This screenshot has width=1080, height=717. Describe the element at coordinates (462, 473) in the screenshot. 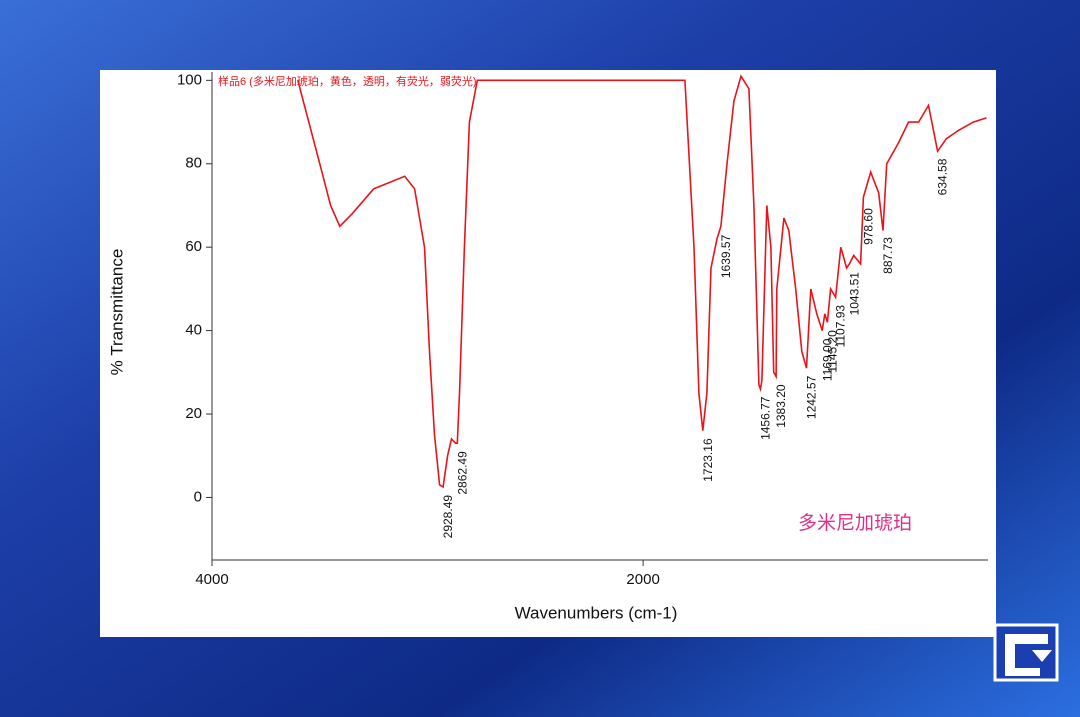

I see `peak-label: 2862.49` at that location.